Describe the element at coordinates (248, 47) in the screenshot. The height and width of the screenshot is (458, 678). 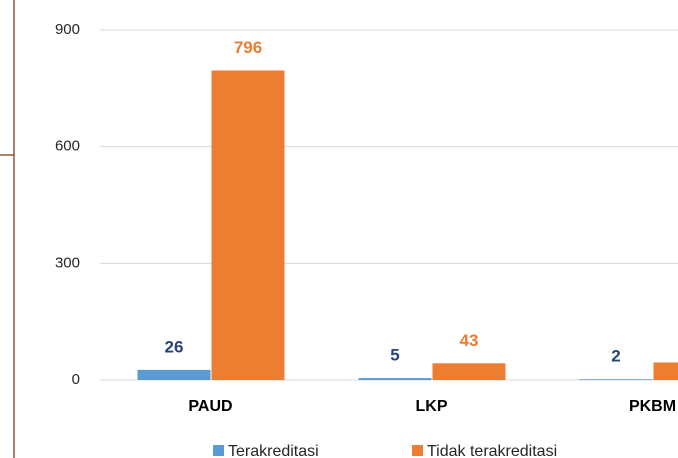
I see `data-label: 796` at that location.